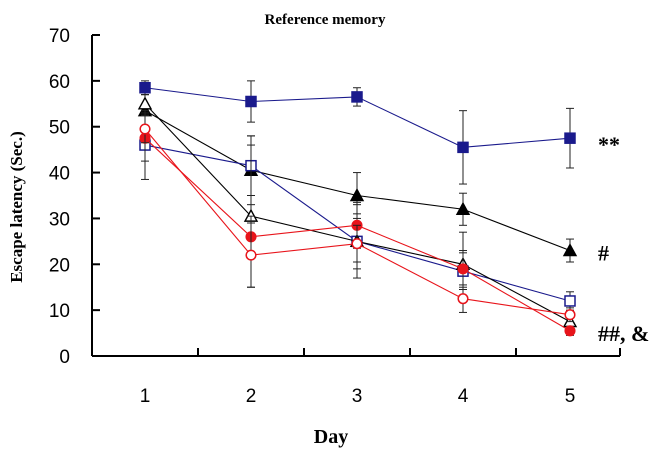 The image size is (659, 456). What do you see at coordinates (251, 396) in the screenshot?
I see `x-tick-label: 2` at bounding box center [251, 396].